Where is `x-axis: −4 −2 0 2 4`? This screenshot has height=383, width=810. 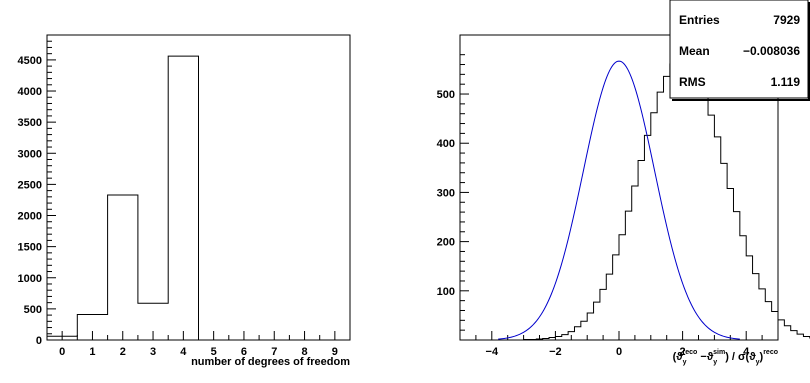
x-axis: −4 −2 0 2 4 is located at coordinates (619, 344).